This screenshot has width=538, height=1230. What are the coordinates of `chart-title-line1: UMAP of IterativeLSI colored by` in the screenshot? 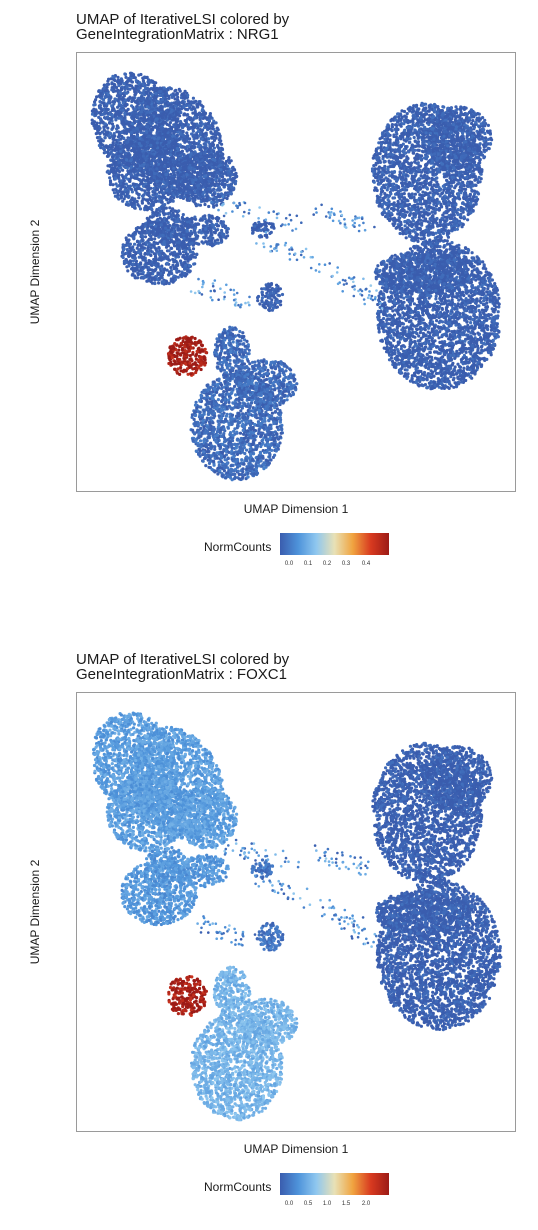 It's located at (182, 19).